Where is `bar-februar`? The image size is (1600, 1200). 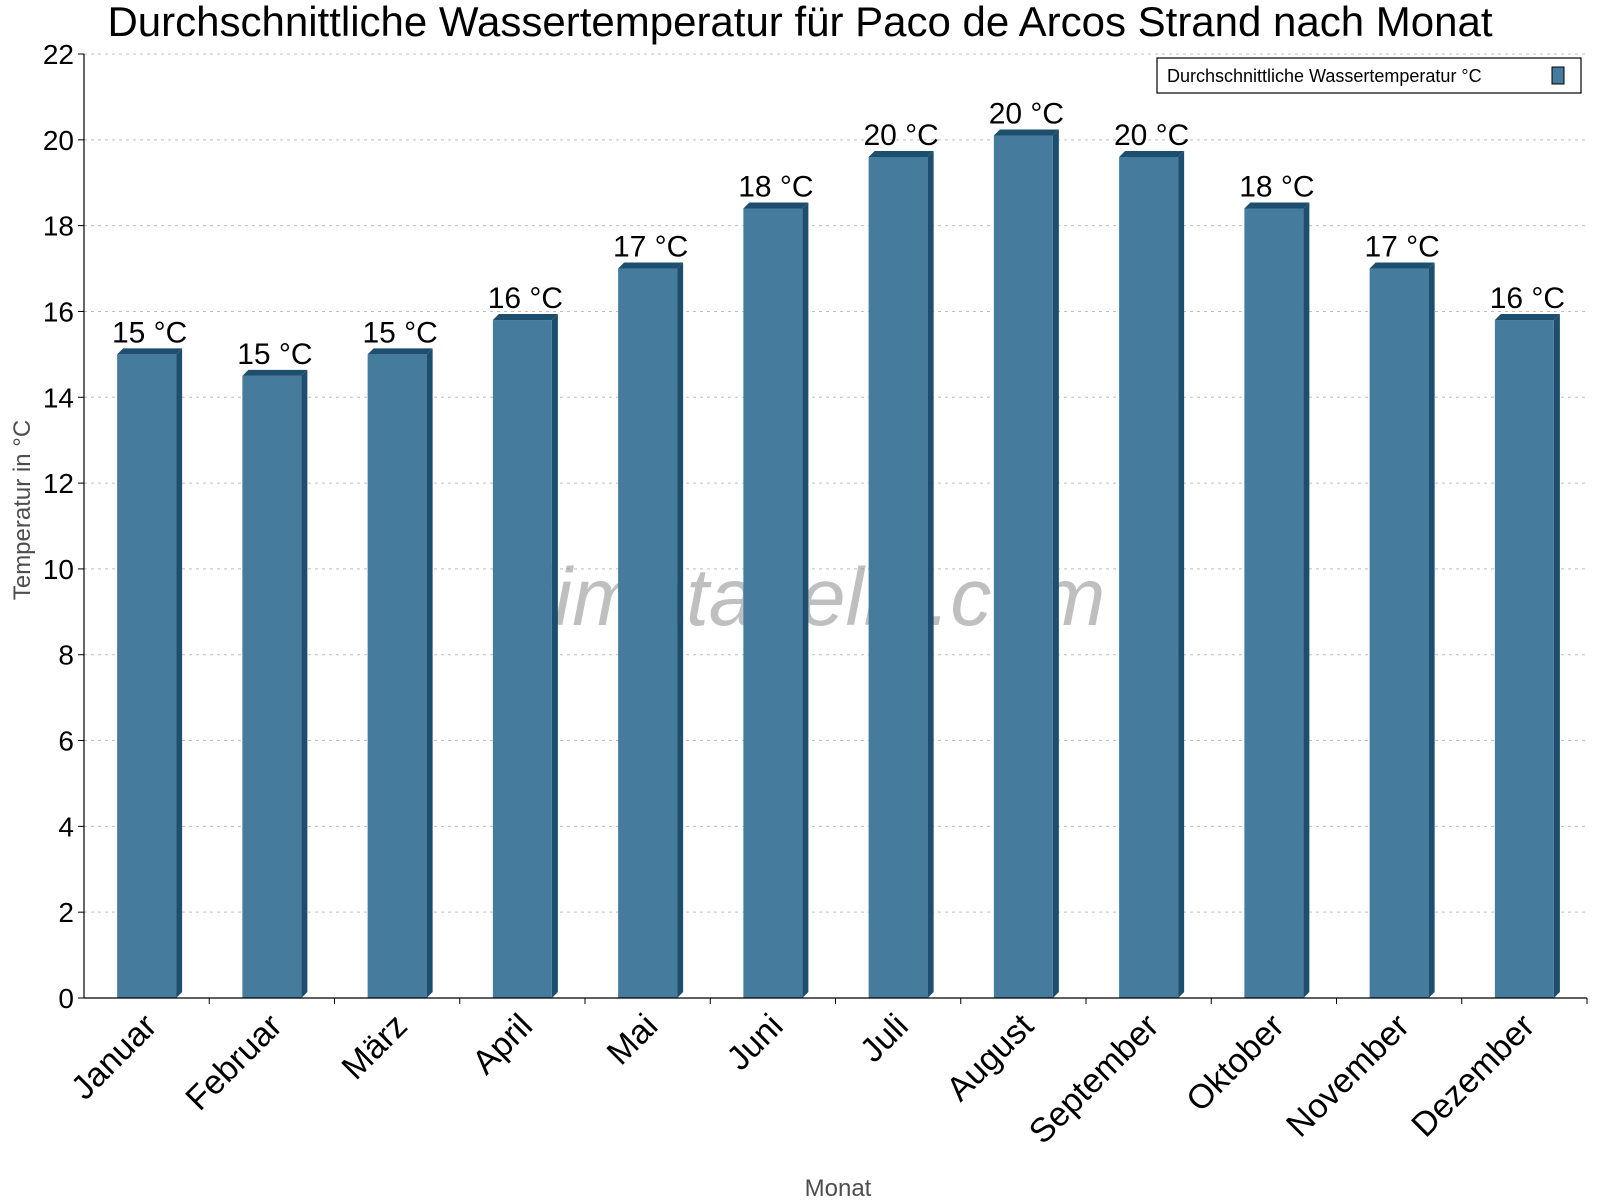
bar-februar is located at coordinates (275, 683).